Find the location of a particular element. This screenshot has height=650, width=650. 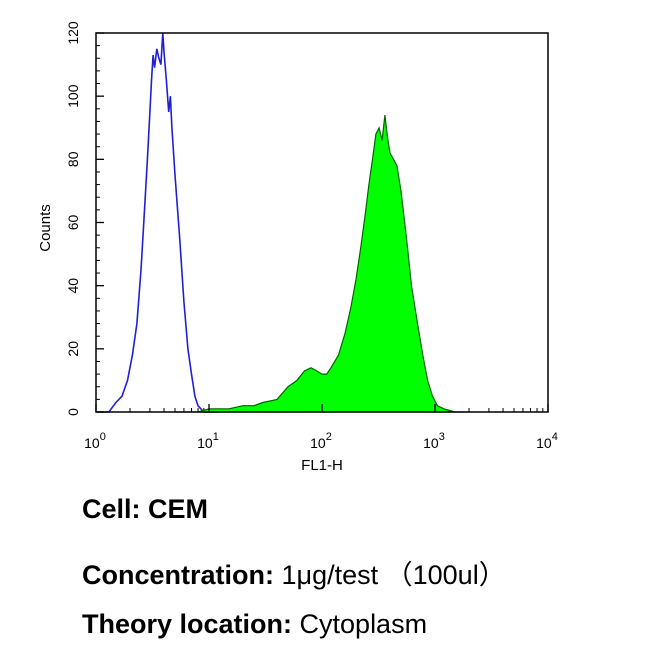

y-tick-label: 0 is located at coordinates (73, 412).